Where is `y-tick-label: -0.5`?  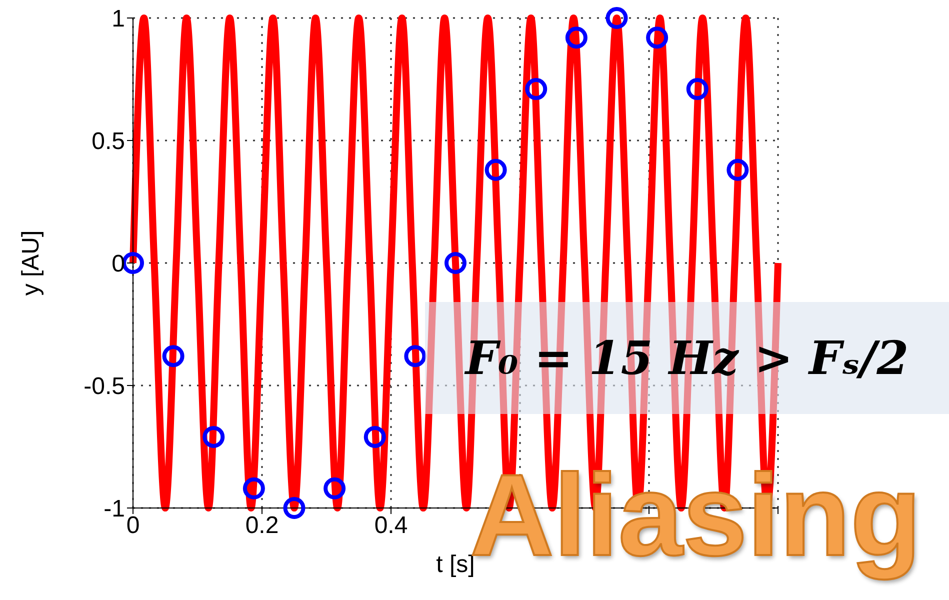 y-tick-label: -0.5 is located at coordinates (104, 386).